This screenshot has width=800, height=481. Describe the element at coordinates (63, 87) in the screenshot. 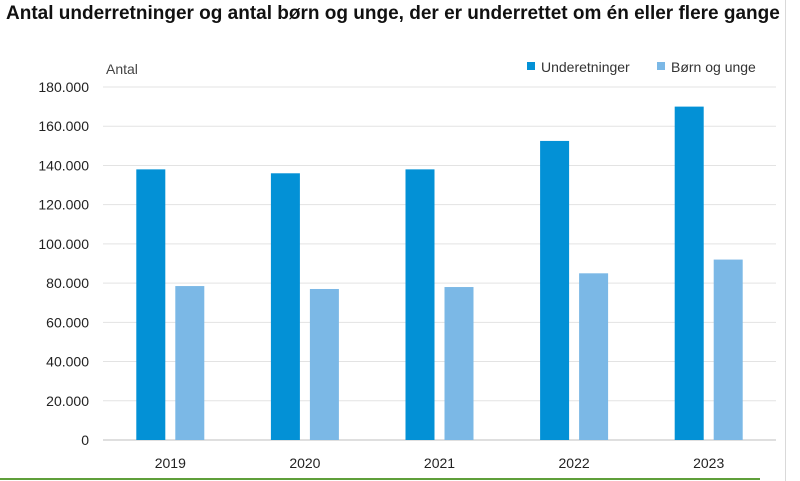

I see `y-tick-label: 180.000` at that location.